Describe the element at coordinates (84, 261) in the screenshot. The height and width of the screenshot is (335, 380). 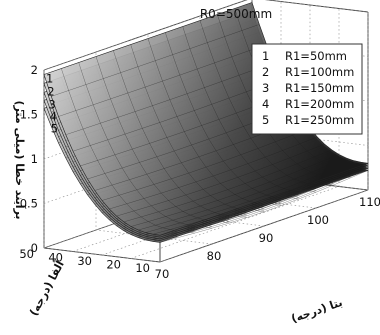
I see `alpha-tick-label: 30` at that location.